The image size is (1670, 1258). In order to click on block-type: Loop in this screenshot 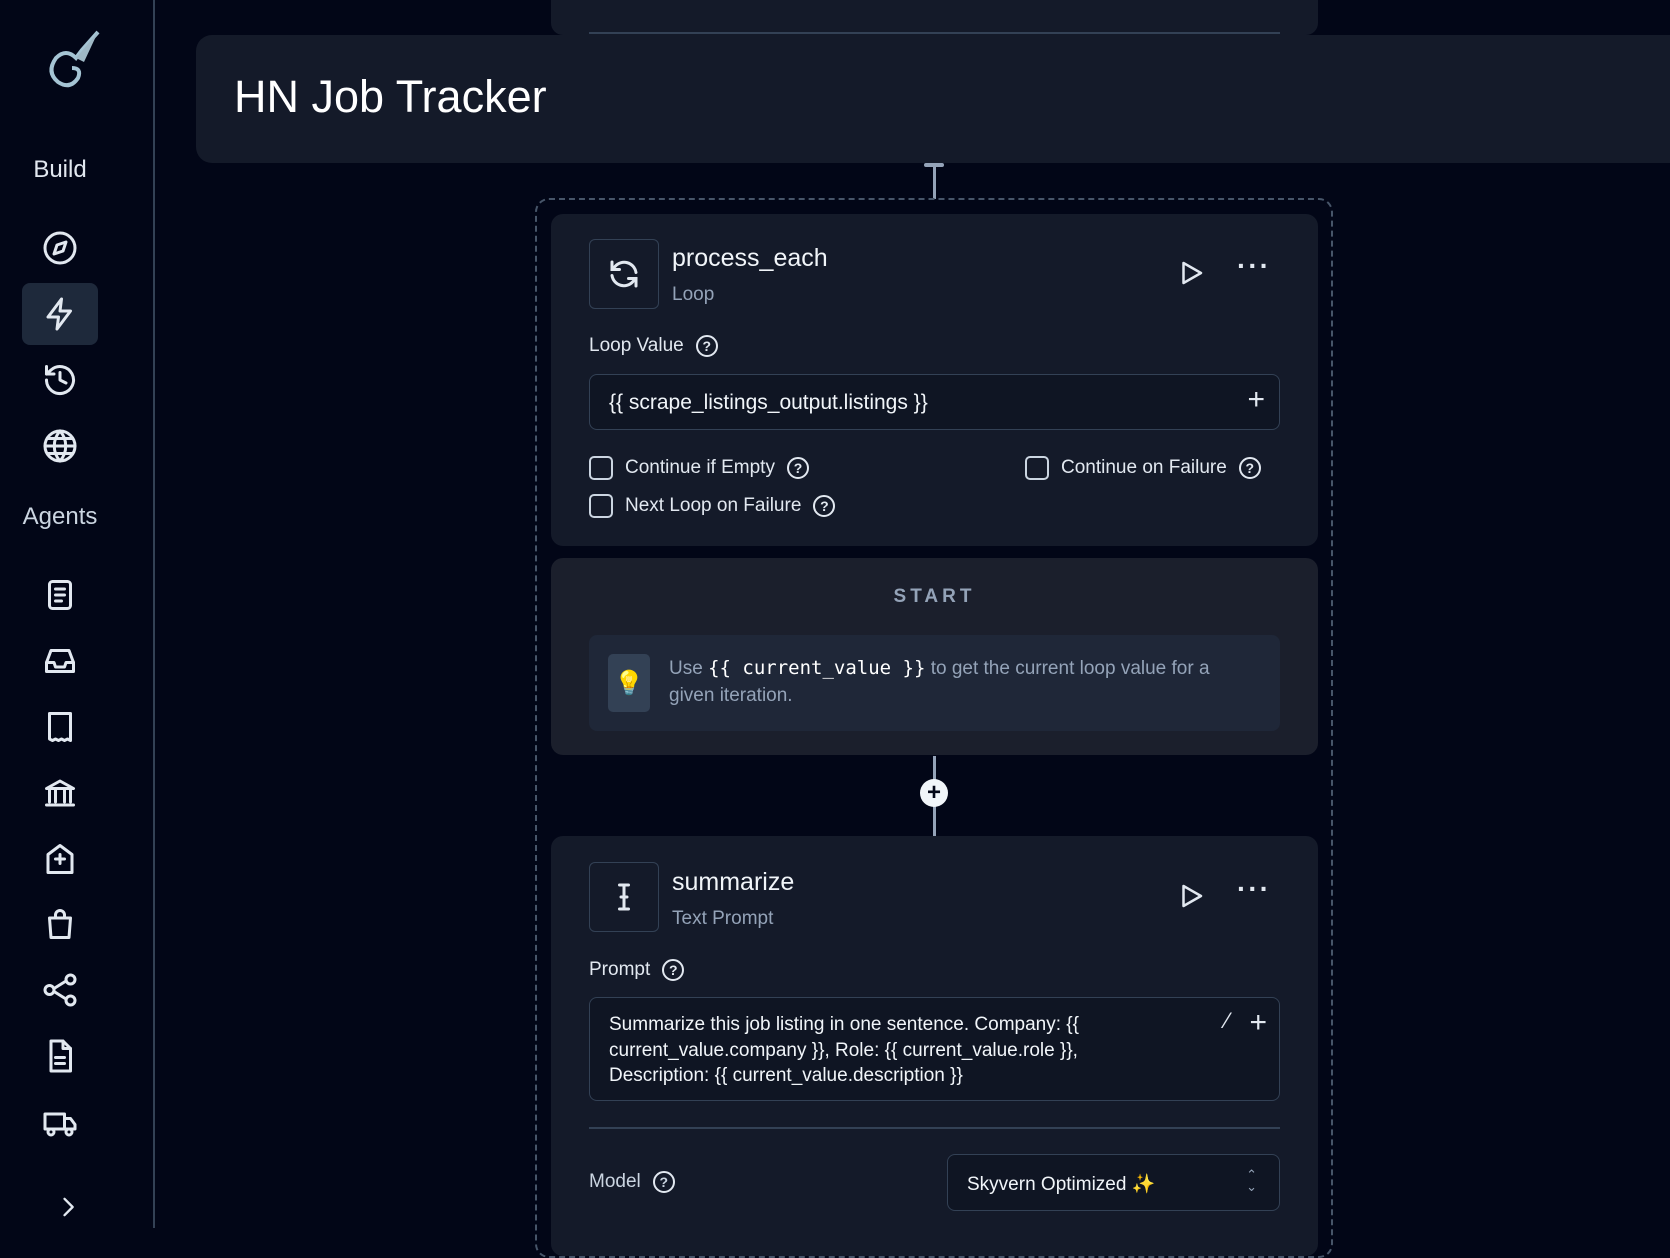, I will do `click(693, 294)`.